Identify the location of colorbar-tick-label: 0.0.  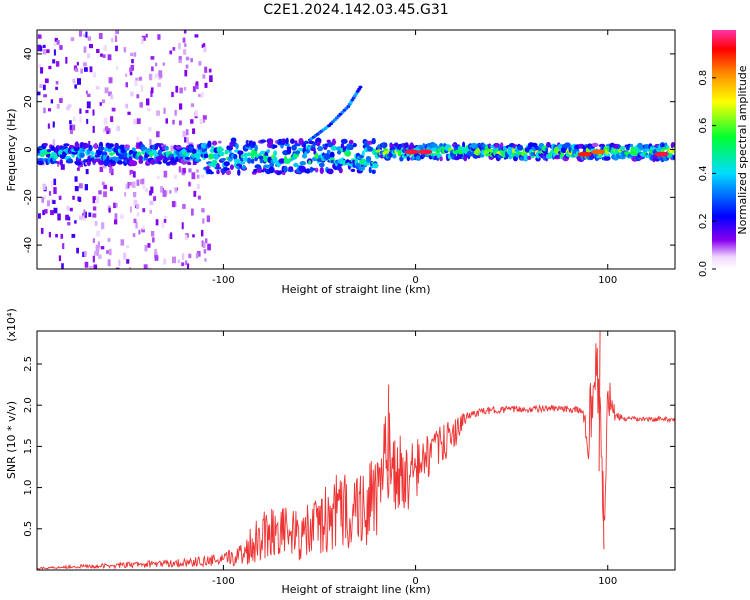
(703, 269).